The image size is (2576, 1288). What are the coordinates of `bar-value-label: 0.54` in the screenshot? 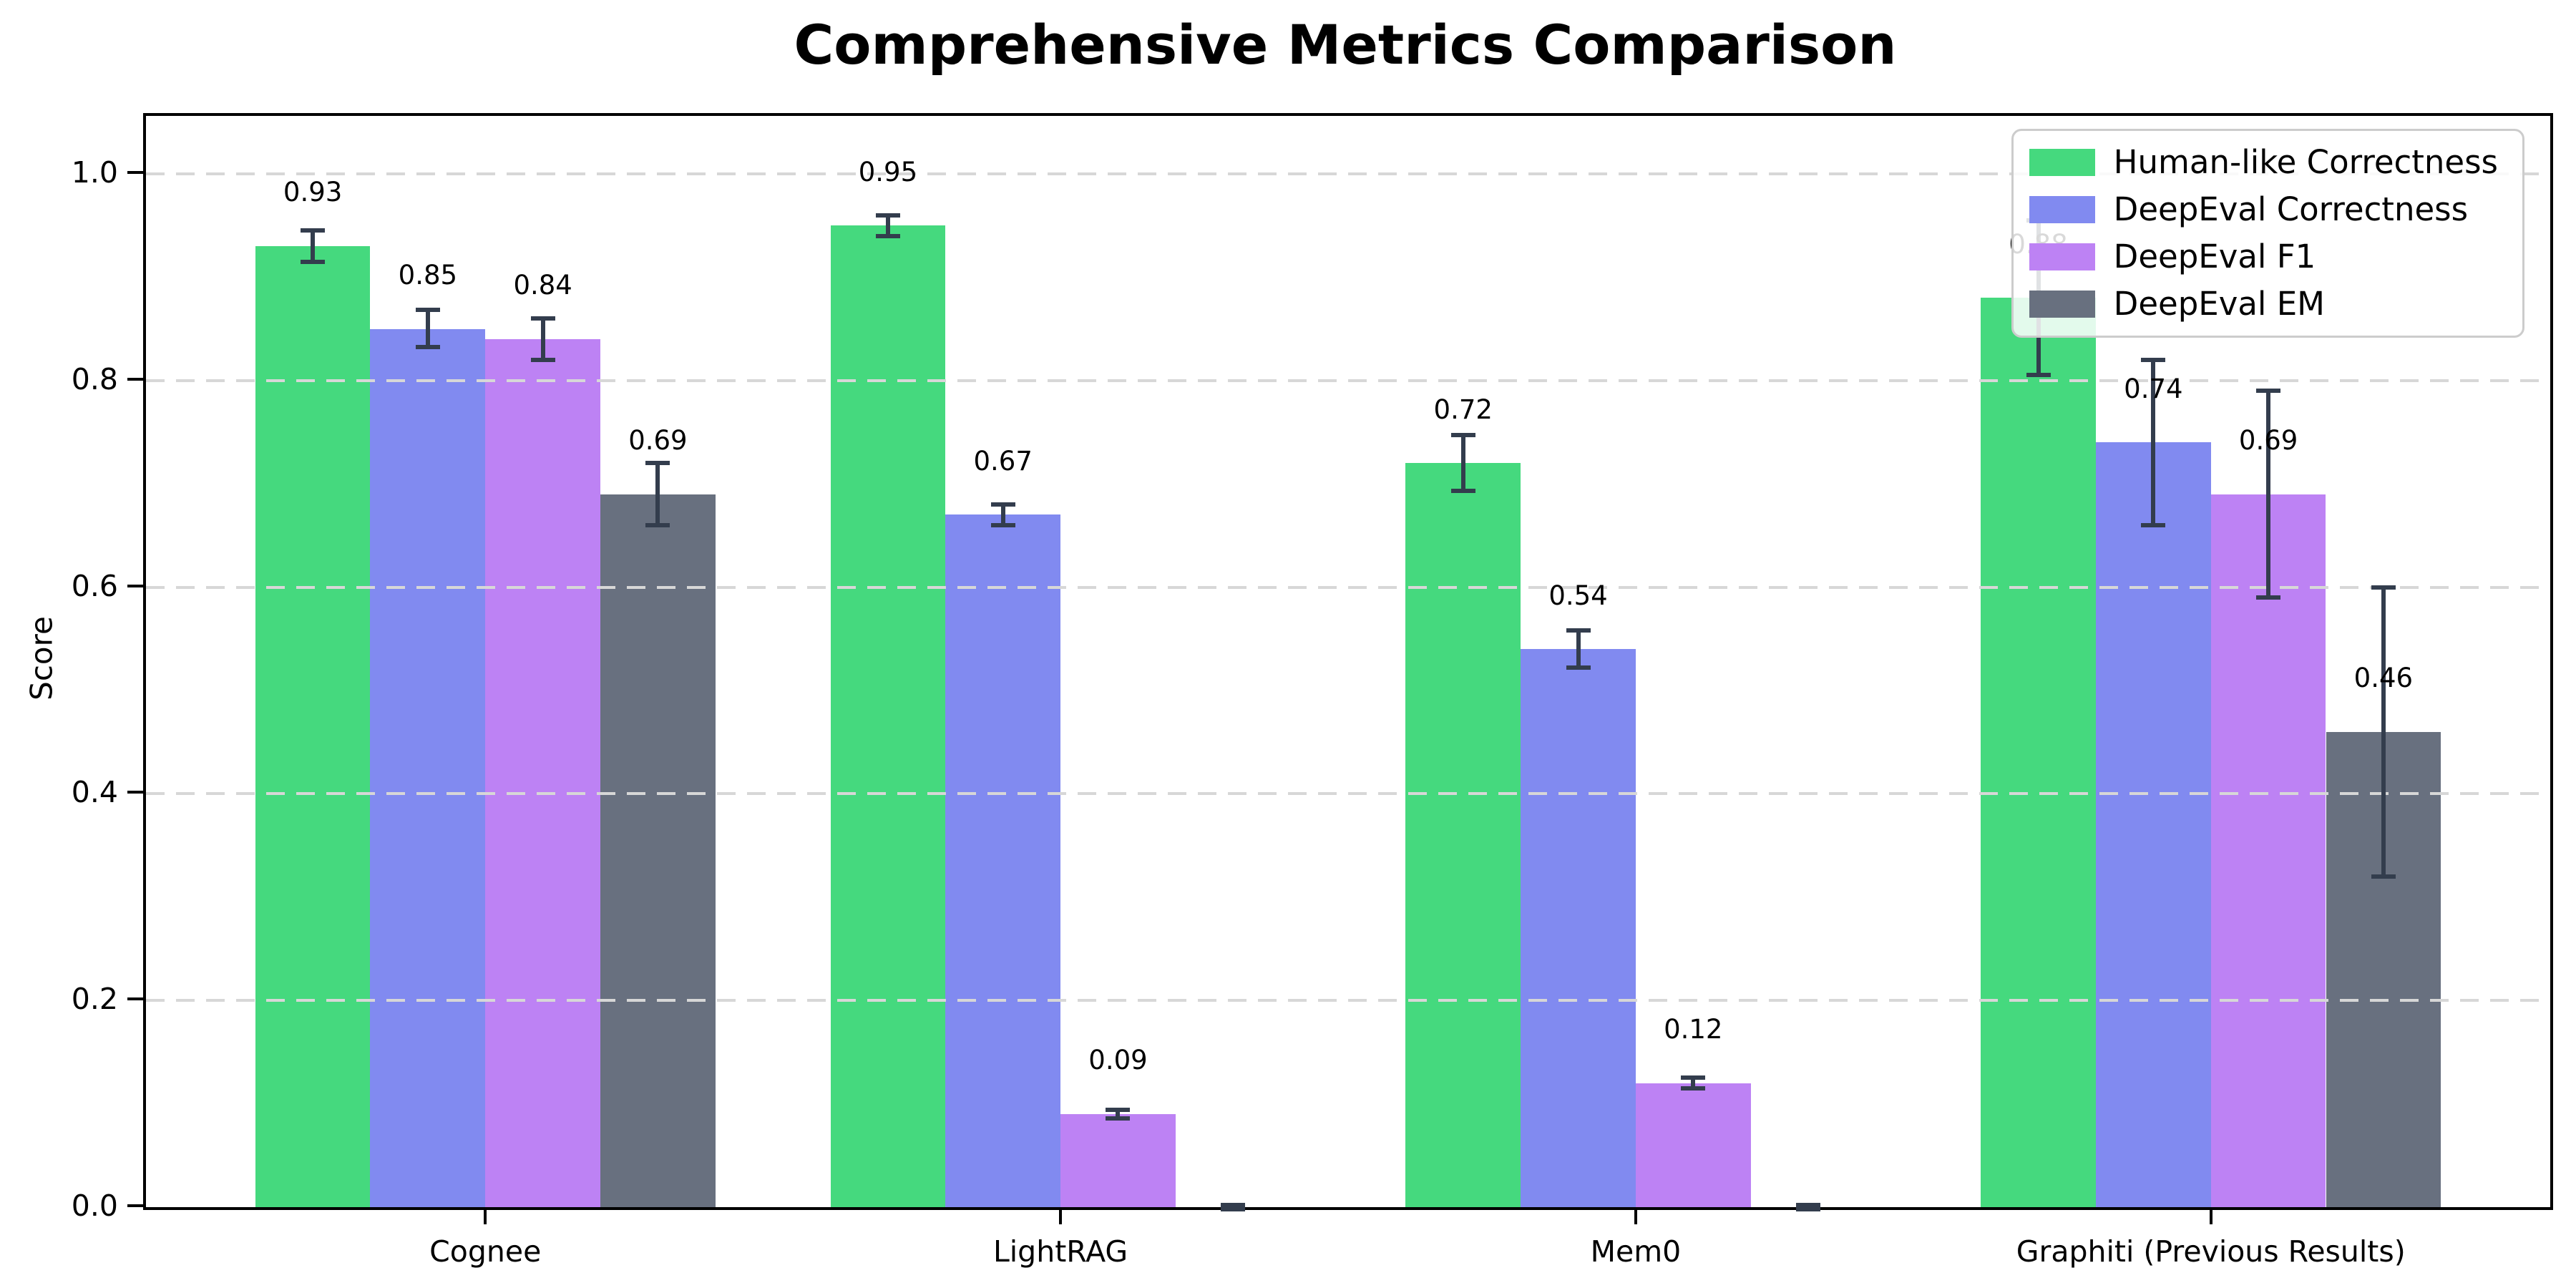 It's located at (1578, 595).